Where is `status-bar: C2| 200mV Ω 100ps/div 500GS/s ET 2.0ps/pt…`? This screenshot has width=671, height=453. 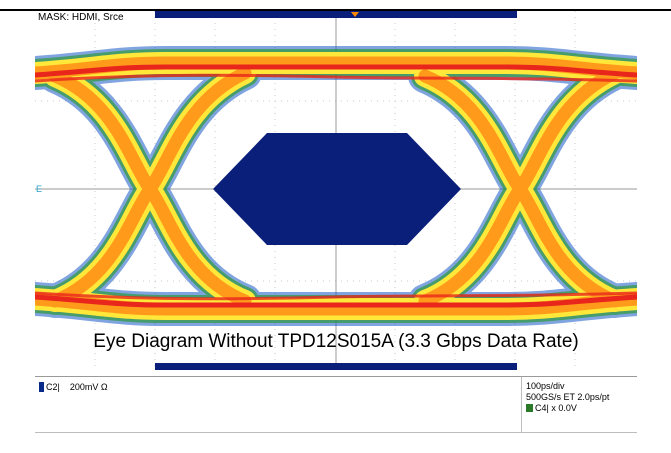
status-bar: C2| 200mV Ω 100ps/div 500GS/s ET 2.0ps/pt… is located at coordinates (336, 404).